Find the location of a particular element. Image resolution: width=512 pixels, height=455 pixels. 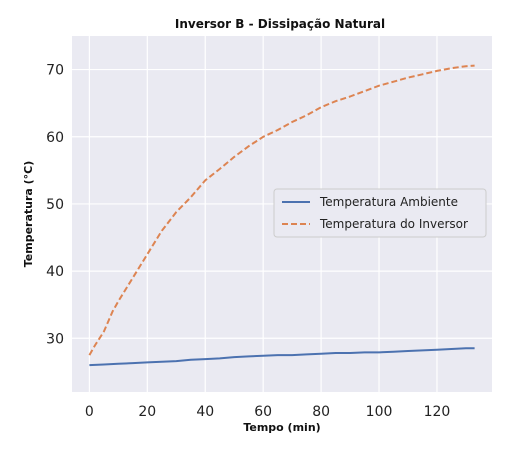

x-tick-label: 40 is located at coordinates (205, 412).